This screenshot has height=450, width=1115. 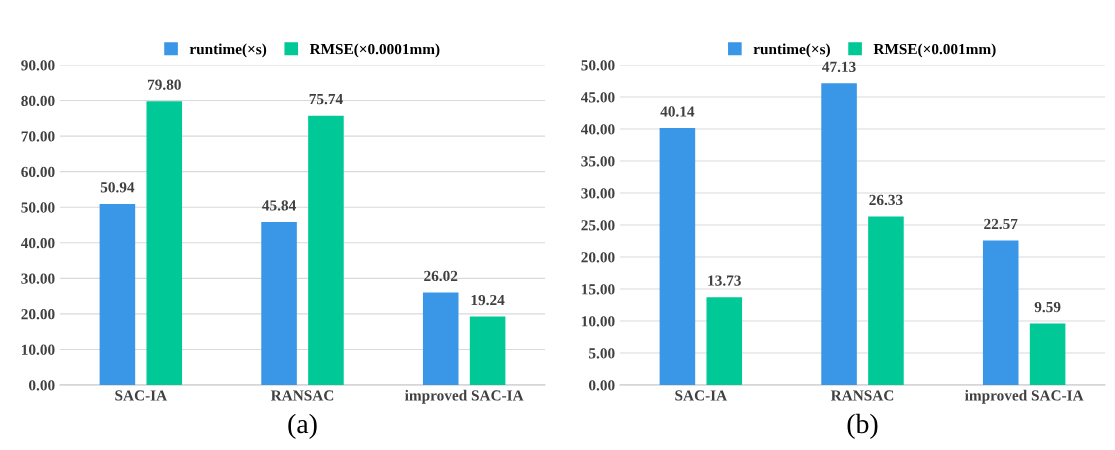 What do you see at coordinates (934, 50) in the screenshot?
I see `legend-label: RMSE(×0.001mm)` at bounding box center [934, 50].